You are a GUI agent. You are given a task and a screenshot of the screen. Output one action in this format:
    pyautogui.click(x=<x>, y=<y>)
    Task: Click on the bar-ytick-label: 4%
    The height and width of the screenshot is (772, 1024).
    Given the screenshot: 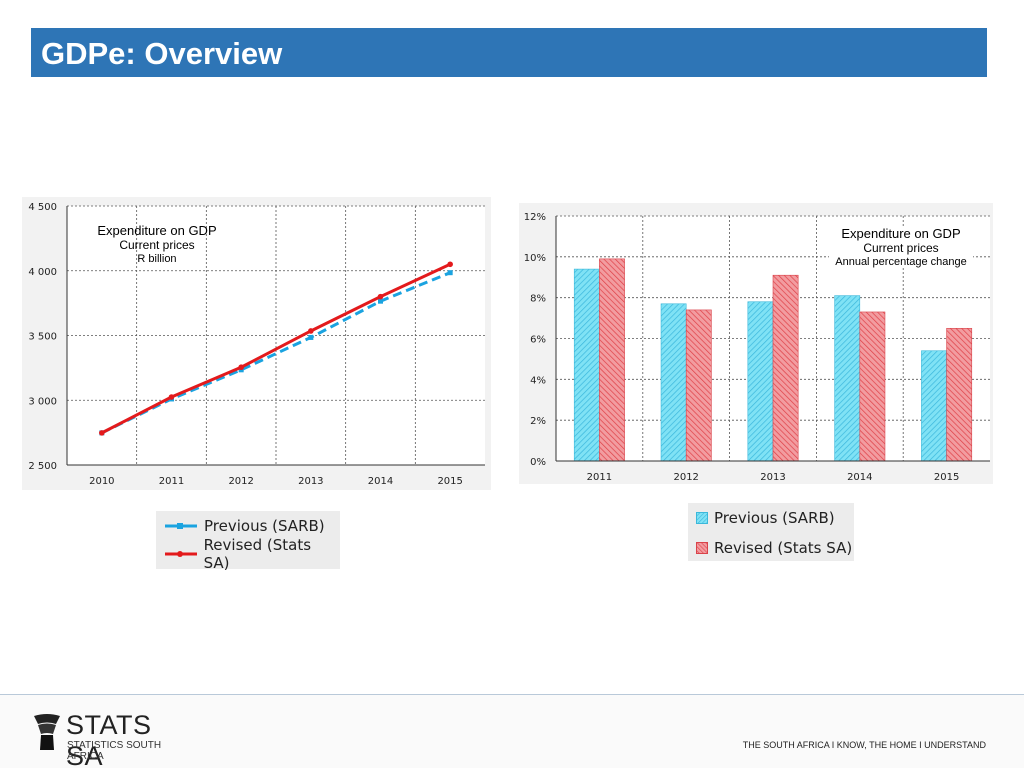 What is the action you would take?
    pyautogui.click(x=538, y=380)
    